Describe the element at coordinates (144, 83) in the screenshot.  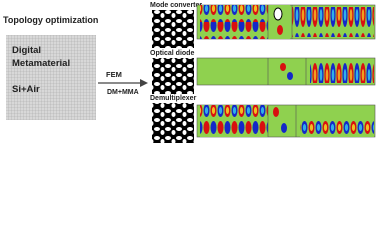
I see `arrow-head` at that location.